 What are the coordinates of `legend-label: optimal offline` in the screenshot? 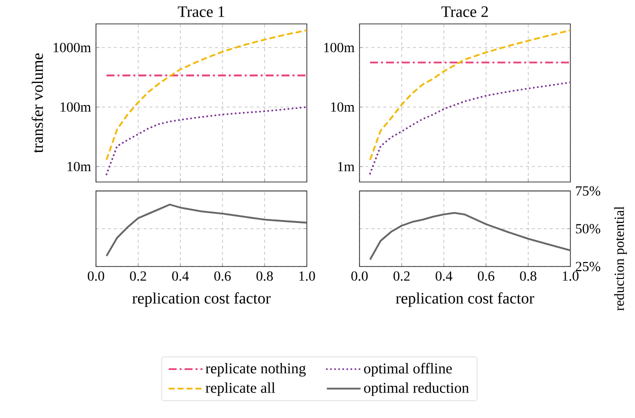 It's located at (408, 370).